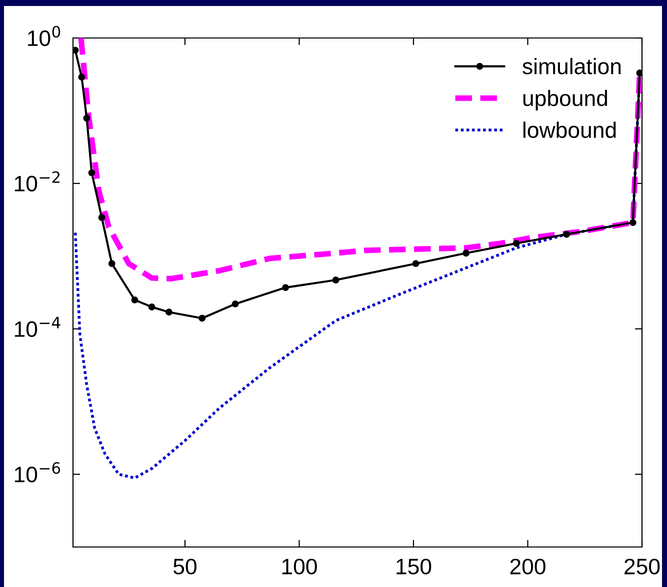  What do you see at coordinates (37, 472) in the screenshot?
I see `y-tick-label: 10$^{−6}$` at bounding box center [37, 472].